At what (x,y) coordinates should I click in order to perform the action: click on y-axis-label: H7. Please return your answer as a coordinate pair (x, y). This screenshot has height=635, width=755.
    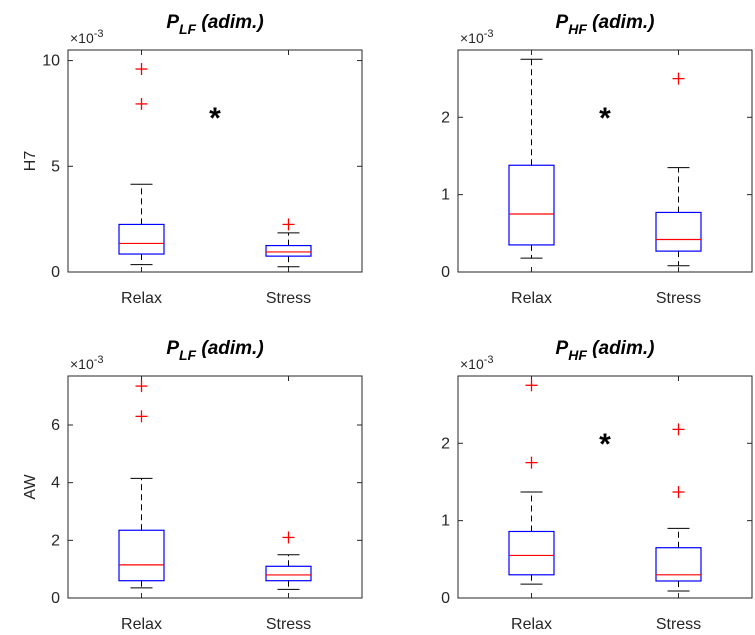
    Looking at the image, I should click on (30, 161).